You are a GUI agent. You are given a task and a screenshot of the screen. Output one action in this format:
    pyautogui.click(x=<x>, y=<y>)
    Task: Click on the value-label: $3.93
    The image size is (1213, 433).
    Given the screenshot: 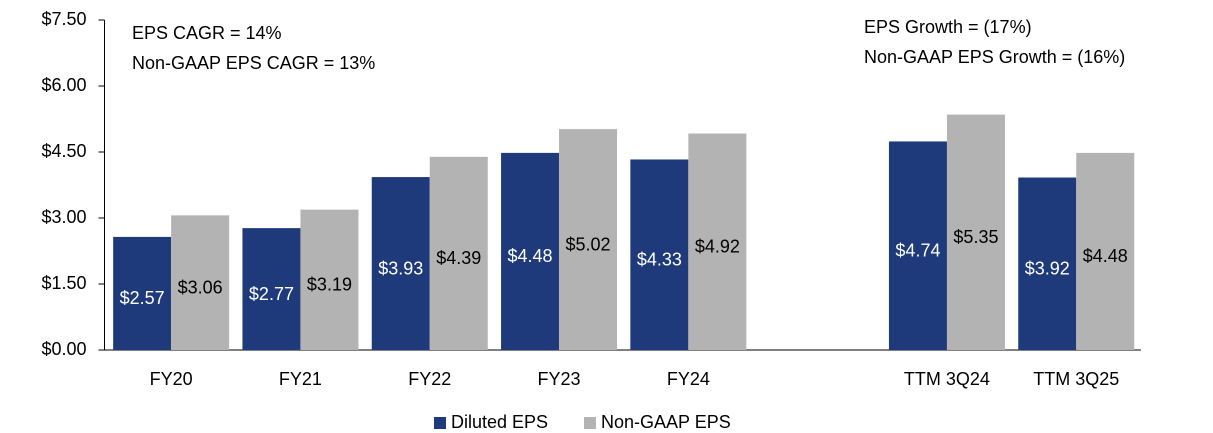 What is the action you would take?
    pyautogui.click(x=400, y=268)
    